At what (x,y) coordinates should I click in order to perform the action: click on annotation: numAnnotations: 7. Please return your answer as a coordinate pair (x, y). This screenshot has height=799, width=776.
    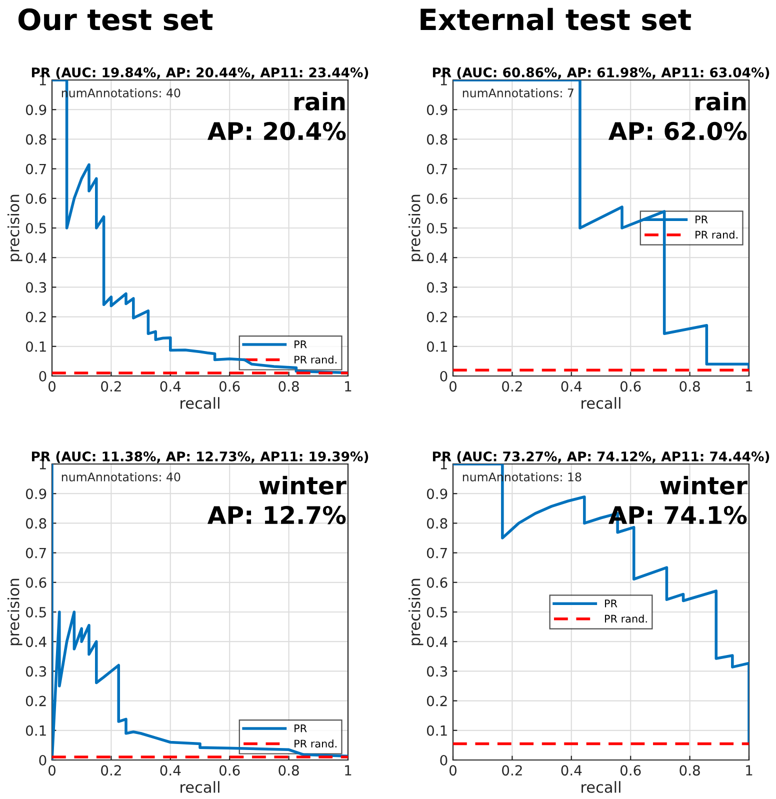
    Looking at the image, I should click on (518, 93).